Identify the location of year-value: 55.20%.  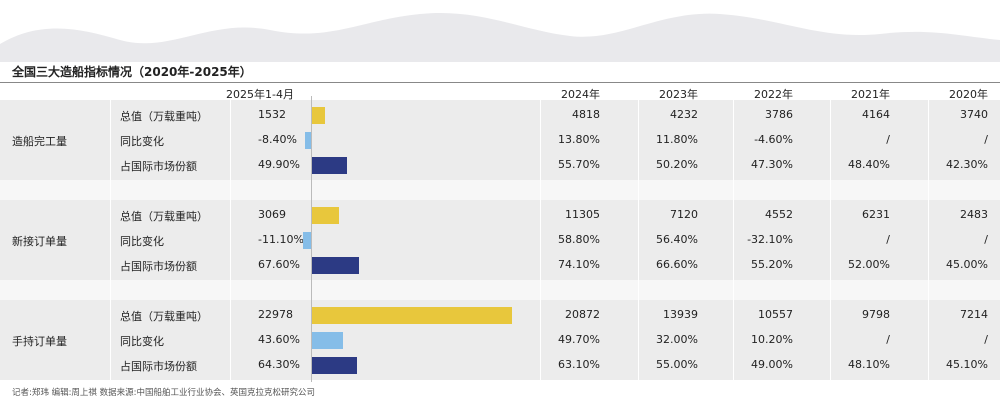
(772, 264).